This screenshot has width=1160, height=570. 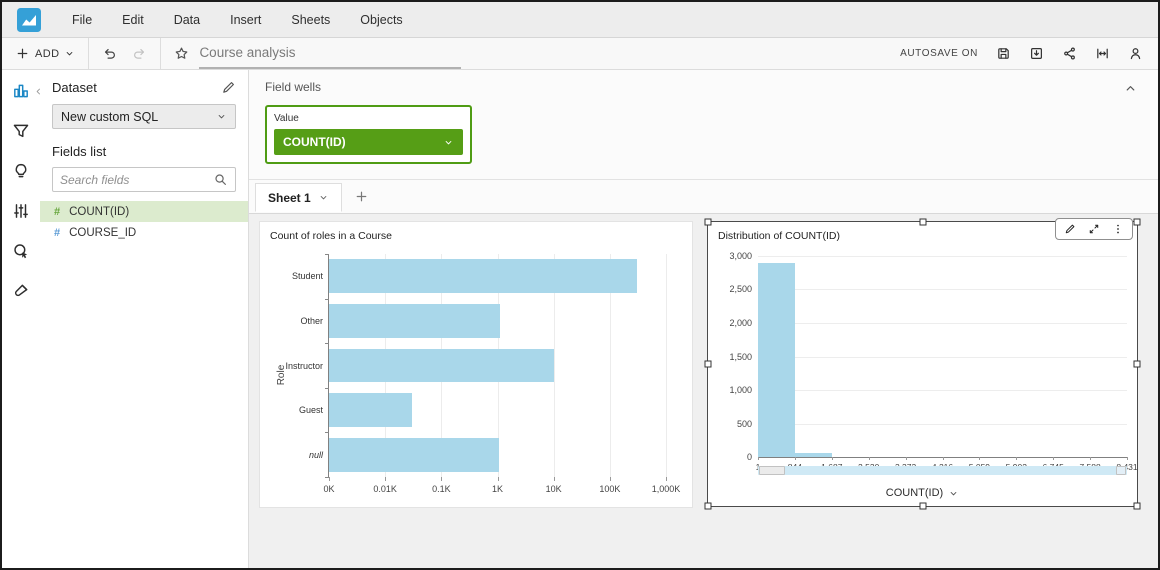 What do you see at coordinates (298, 197) in the screenshot?
I see `sheet-tab: Sheet 1` at bounding box center [298, 197].